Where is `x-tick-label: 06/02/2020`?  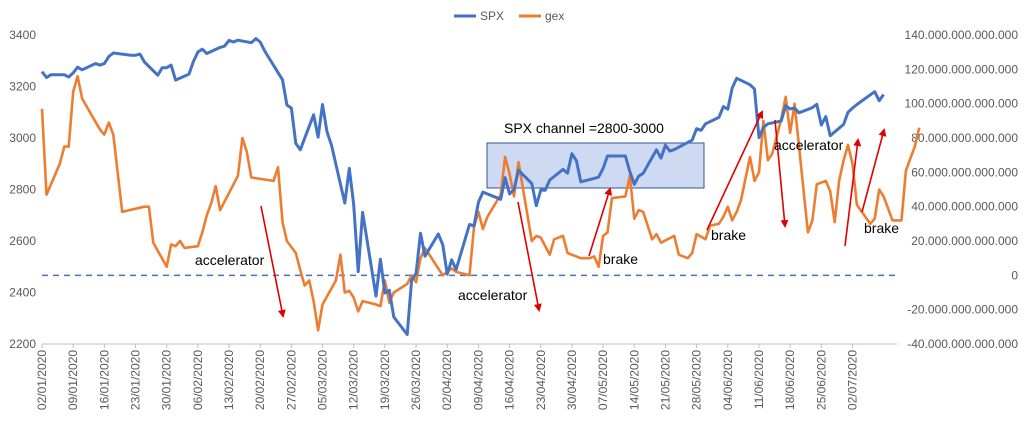 x-tick-label: 06/02/2020 is located at coordinates (198, 380).